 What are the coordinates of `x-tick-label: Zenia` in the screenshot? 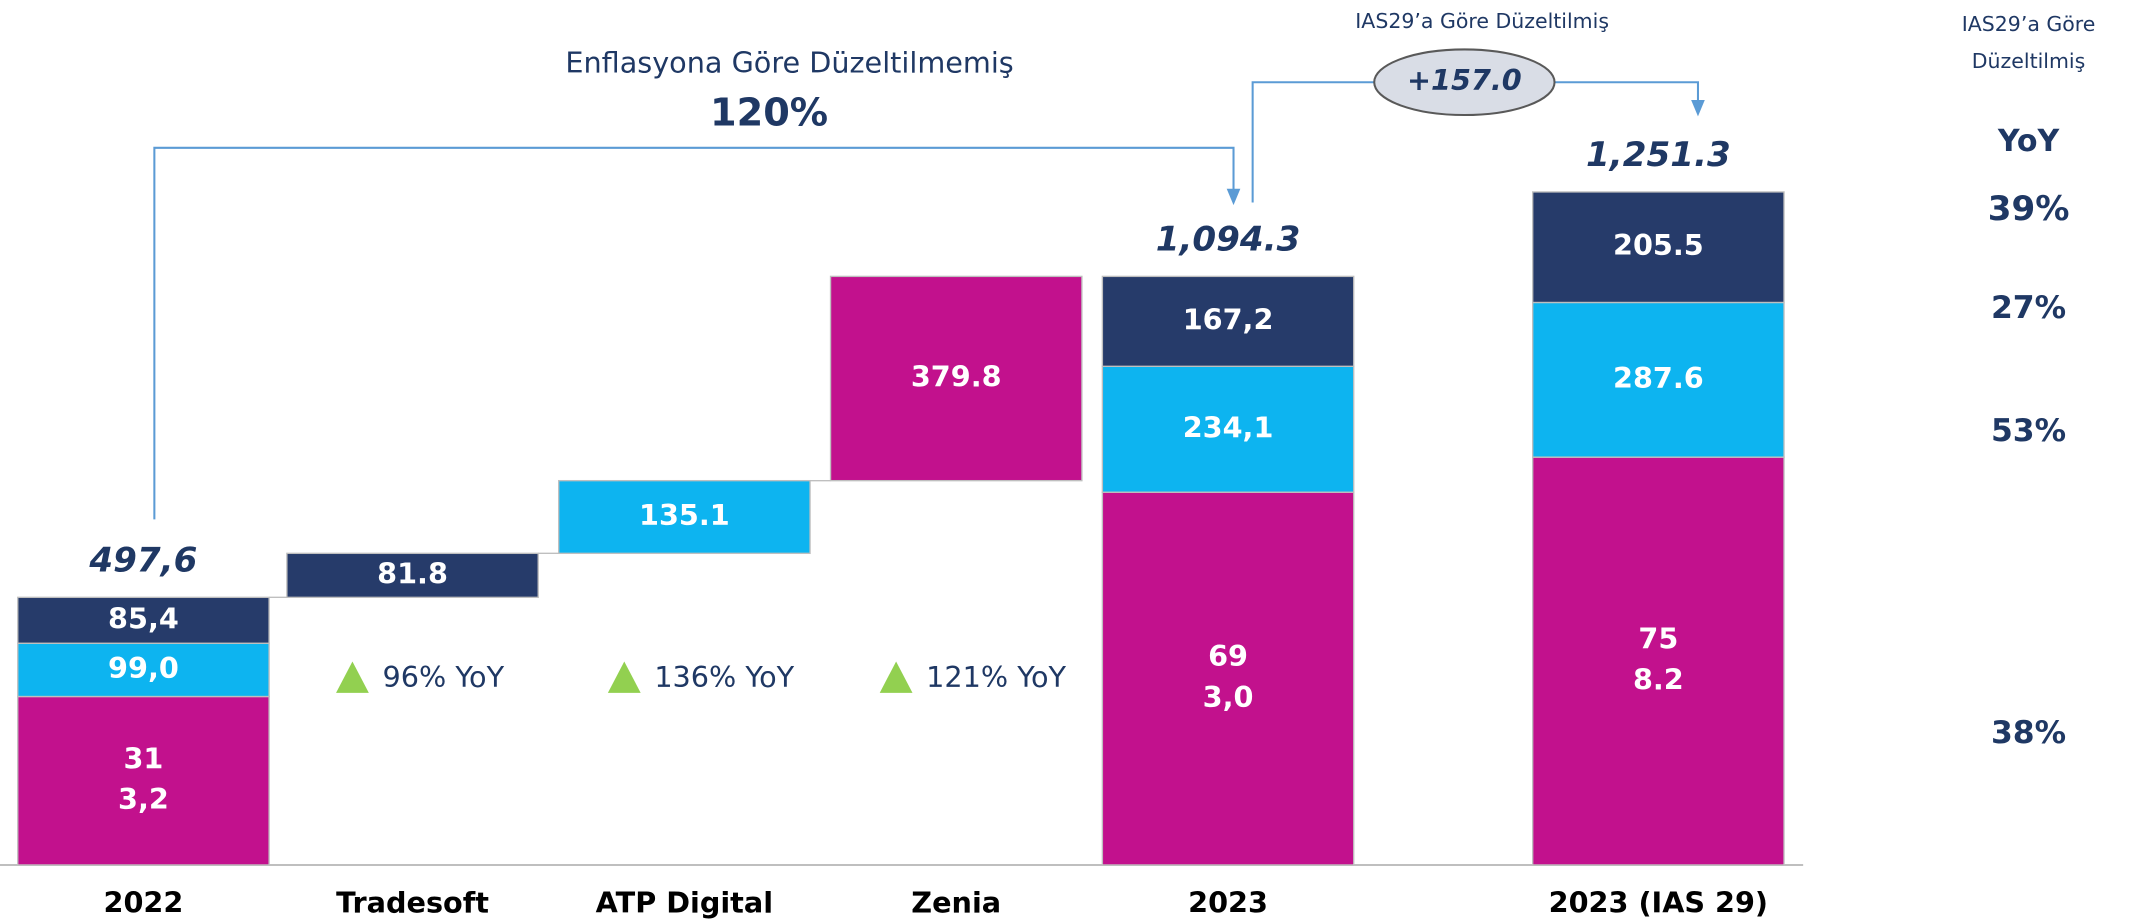 It's located at (956, 903).